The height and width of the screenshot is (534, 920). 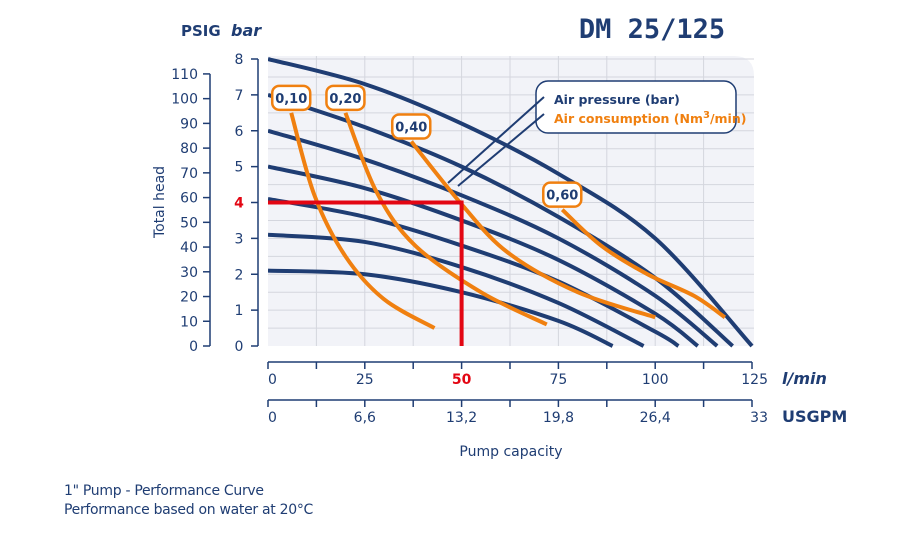 I want to click on y-primary-tick-label: 70, so click(x=189, y=174).